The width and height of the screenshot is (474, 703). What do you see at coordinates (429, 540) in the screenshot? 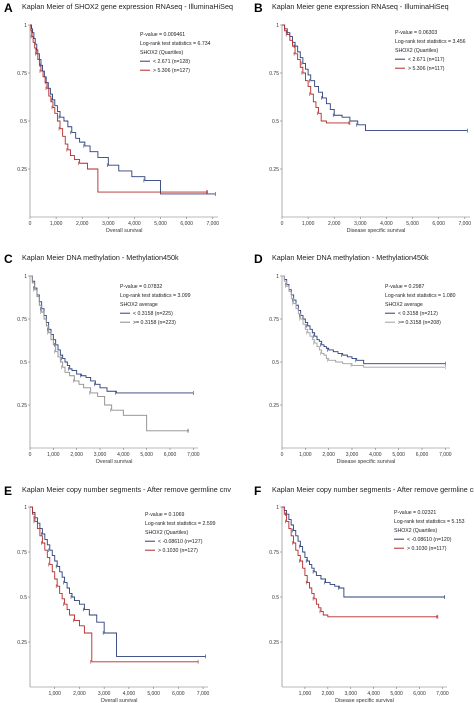
I see `legend-entry: < -0.08610 (n=120)` at bounding box center [429, 540].